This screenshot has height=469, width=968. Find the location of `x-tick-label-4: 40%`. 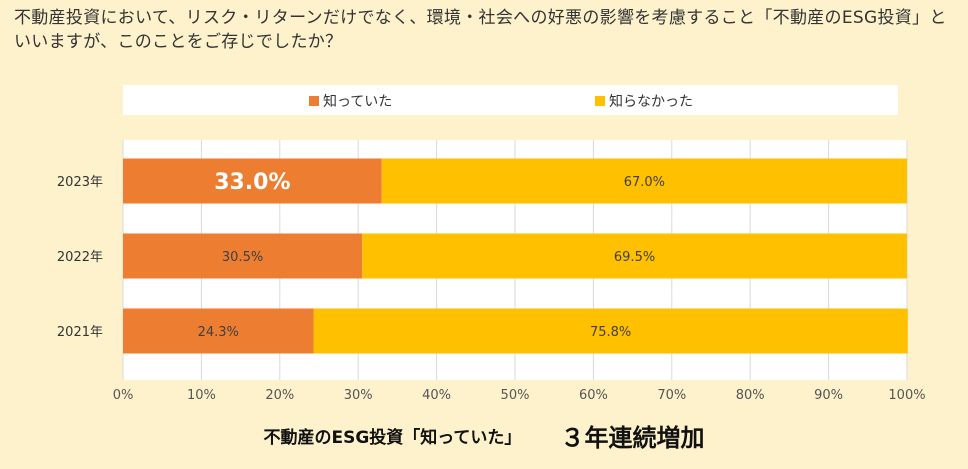

x-tick-label-4: 40% is located at coordinates (436, 395).